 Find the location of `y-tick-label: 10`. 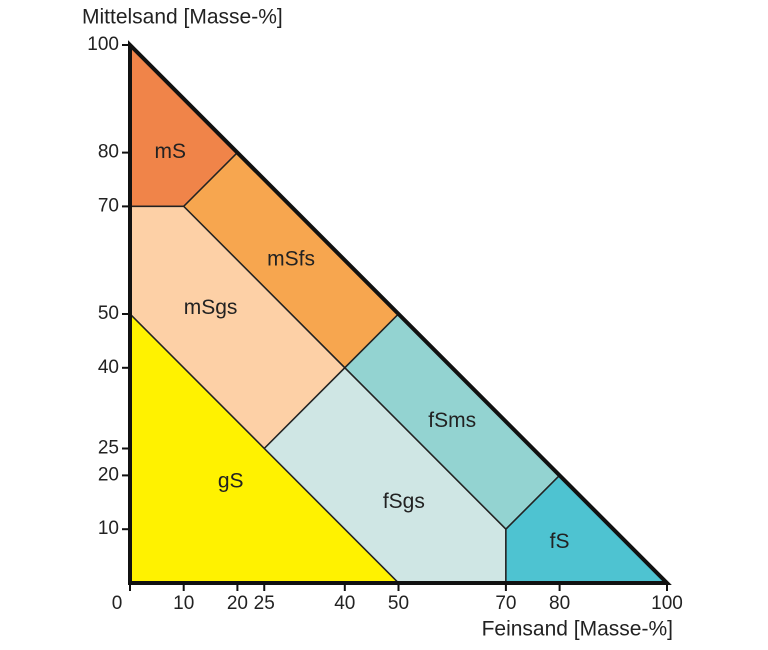

y-tick-label: 10 is located at coordinates (108, 528).